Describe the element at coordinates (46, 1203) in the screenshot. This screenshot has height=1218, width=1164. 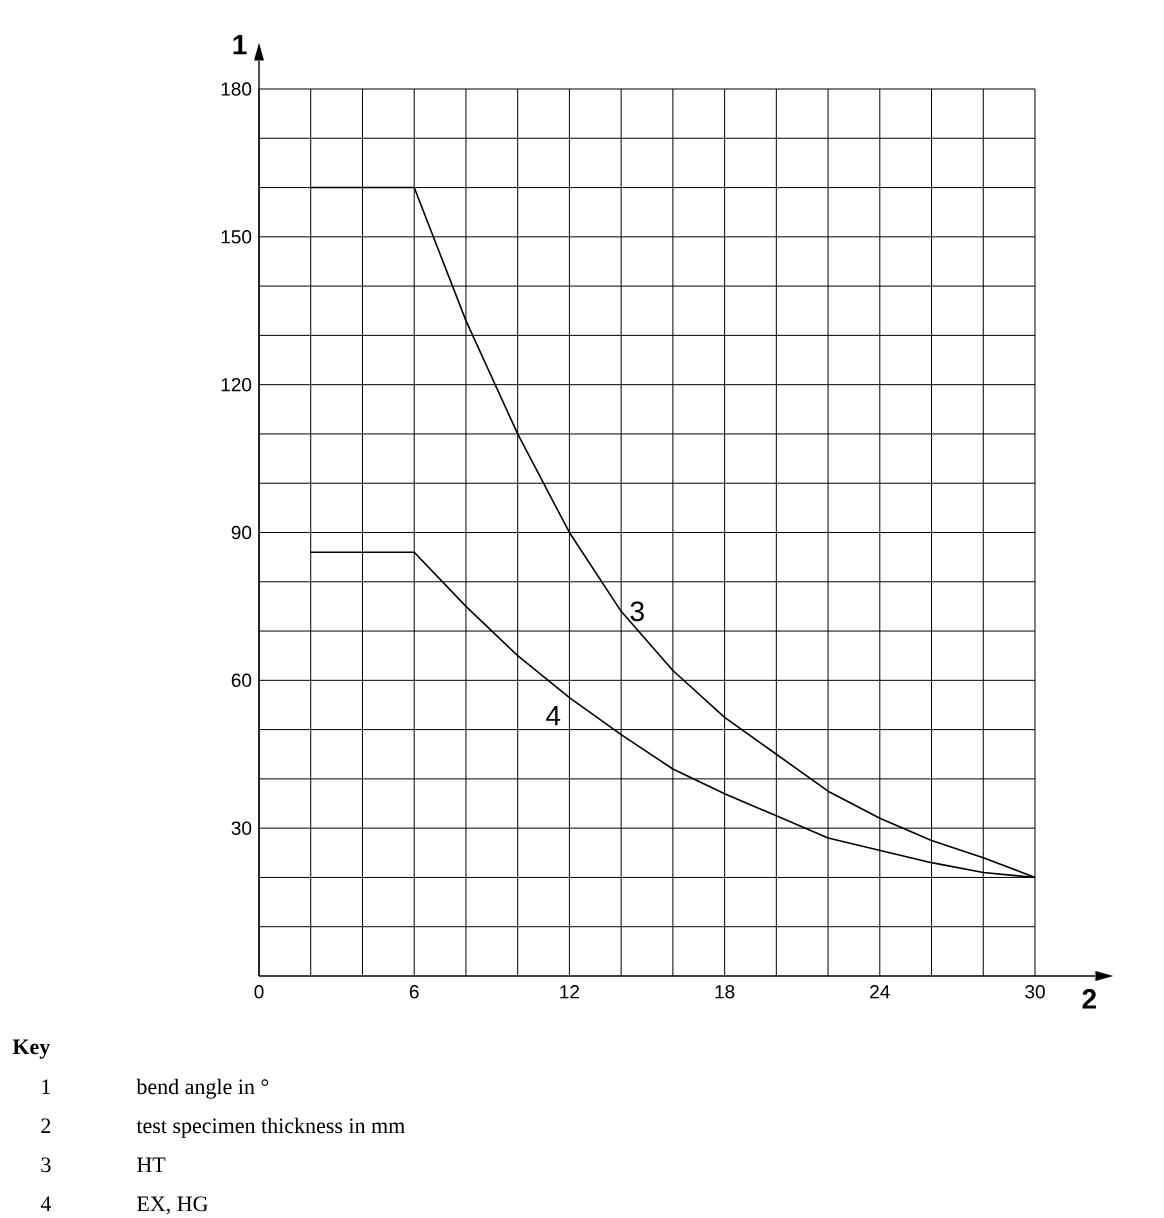
I see `text: 4` at that location.